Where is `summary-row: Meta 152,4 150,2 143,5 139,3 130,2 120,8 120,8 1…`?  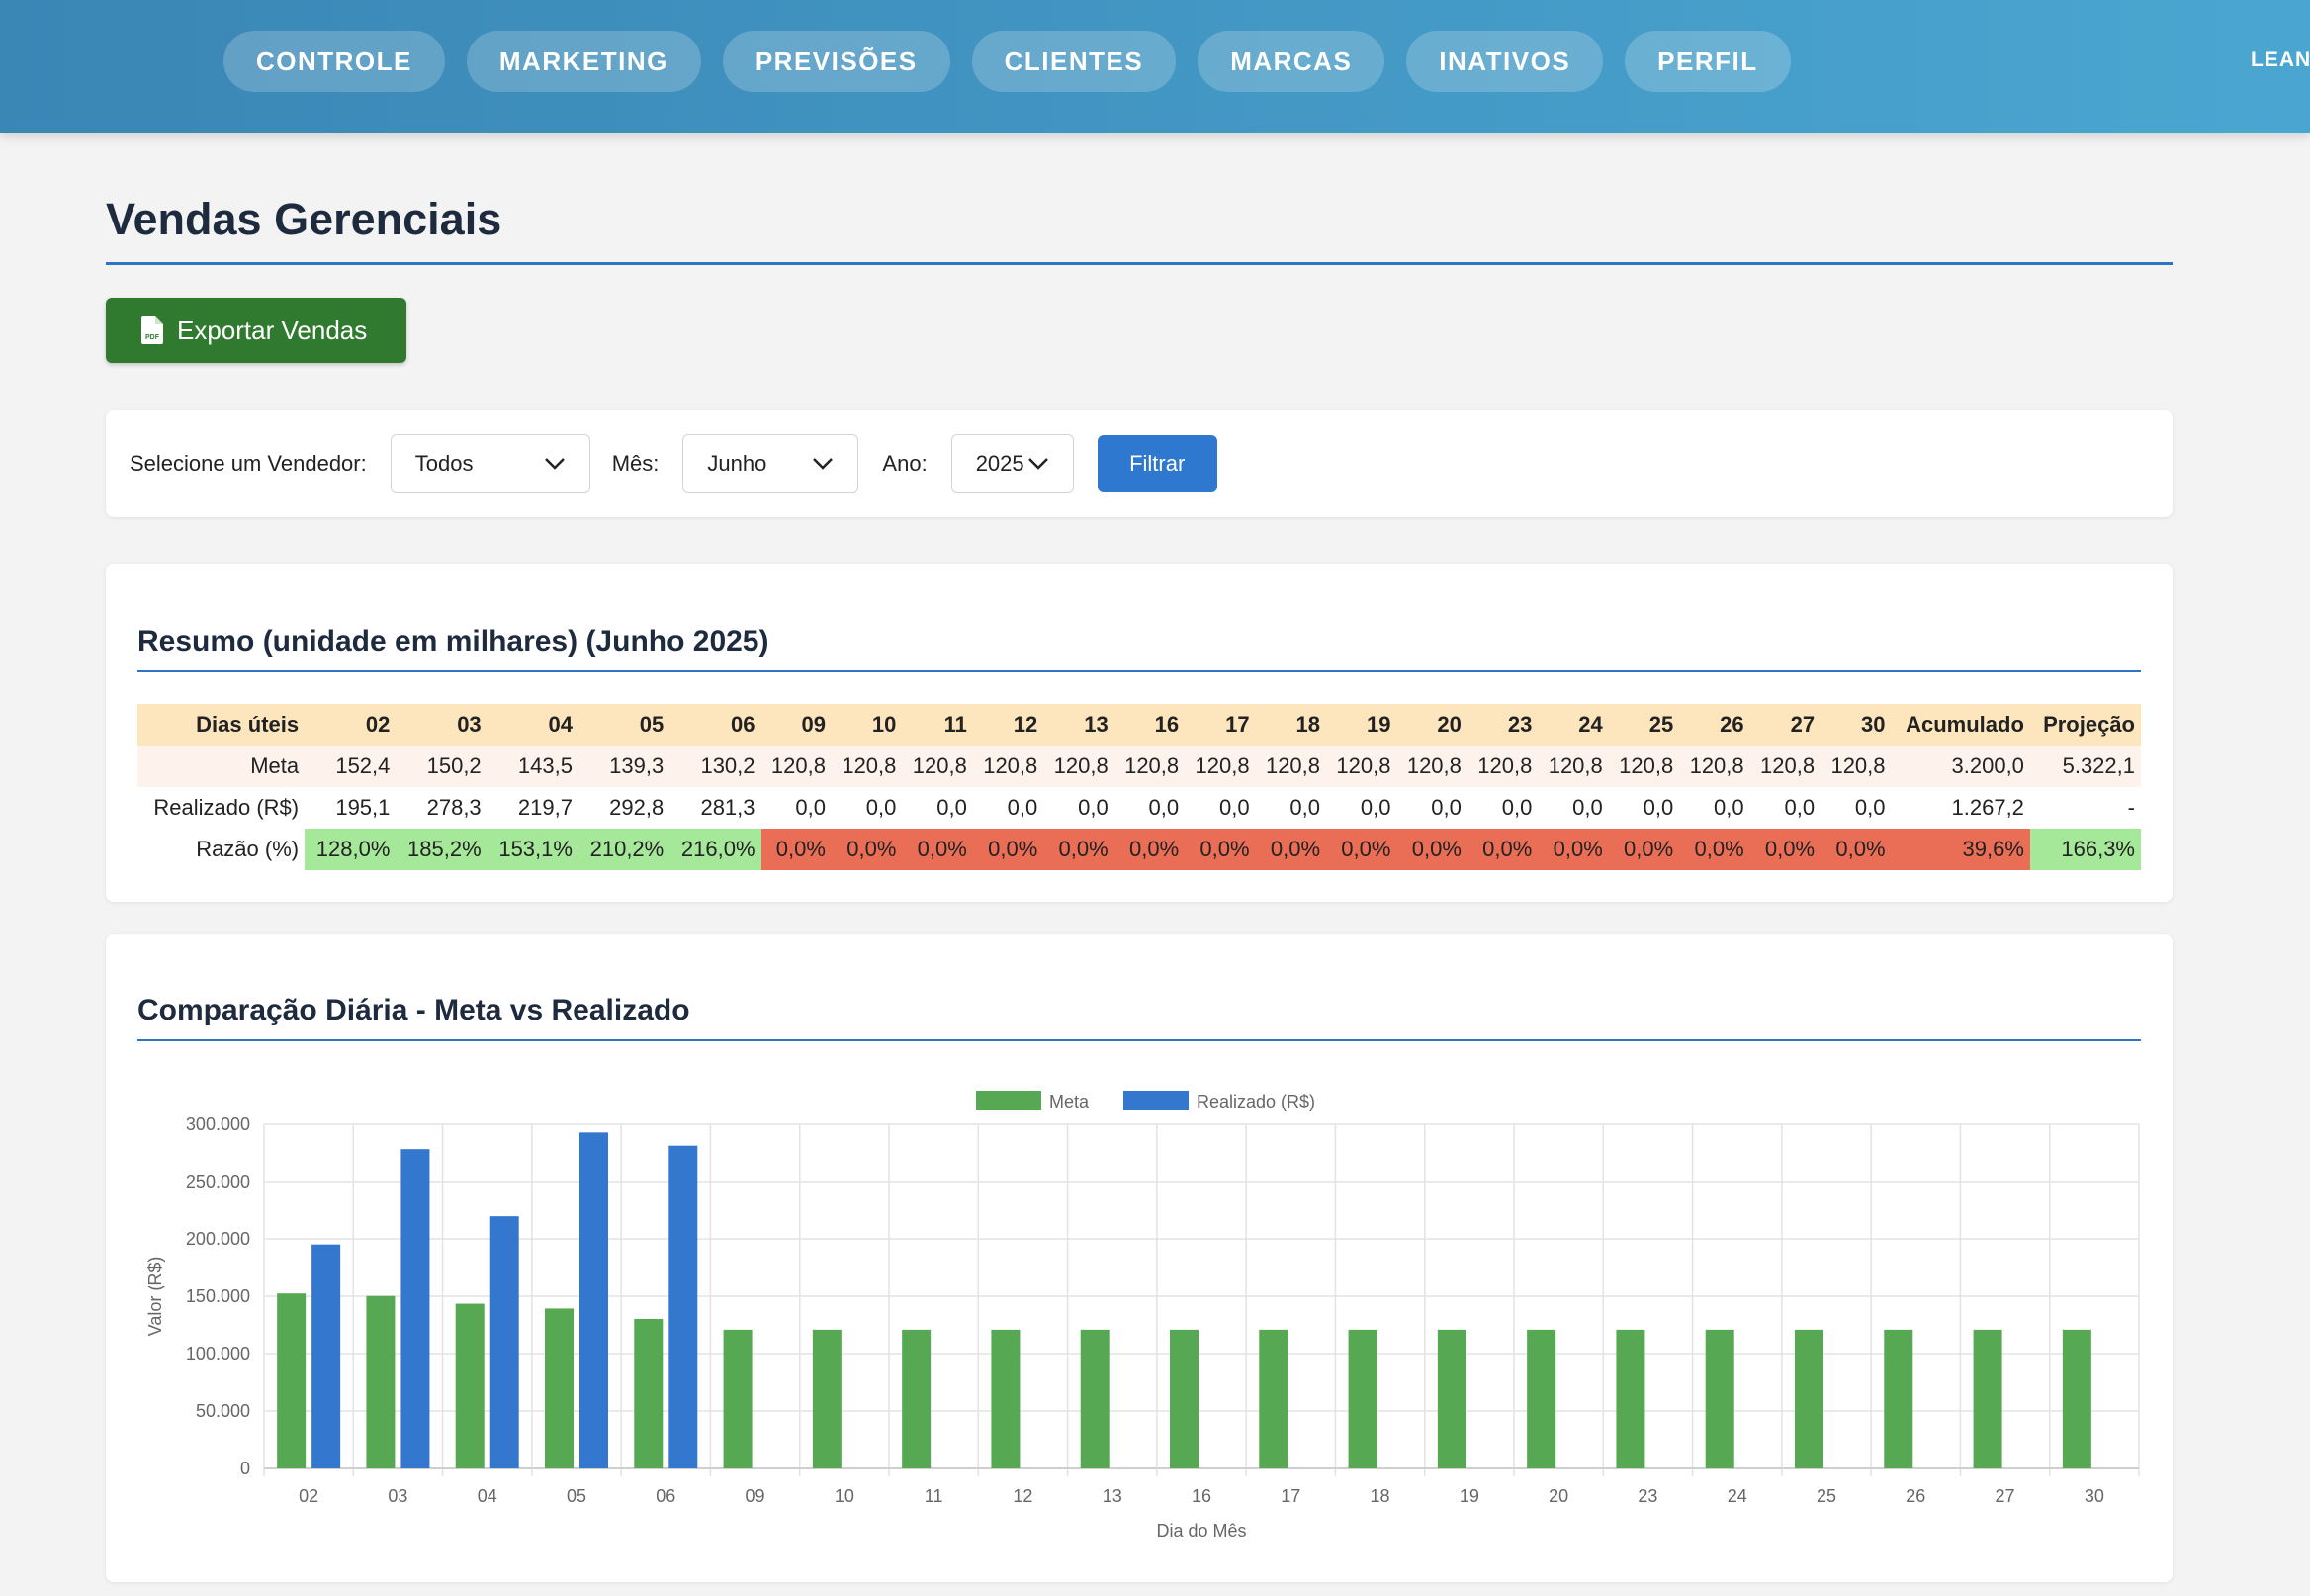 summary-row: Meta 152,4 150,2 143,5 139,3 130,2 120,8 120,8 1… is located at coordinates (1139, 766).